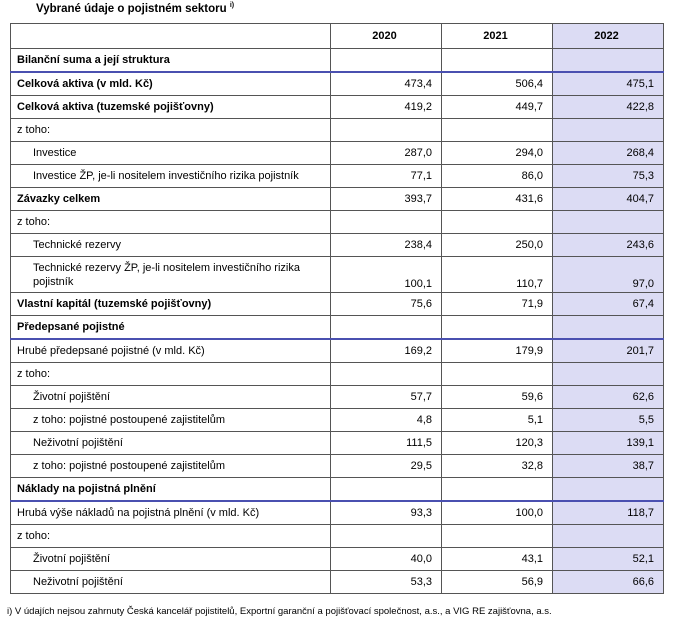 The height and width of the screenshot is (624, 674). I want to click on value-2020: 93,3, so click(386, 512).